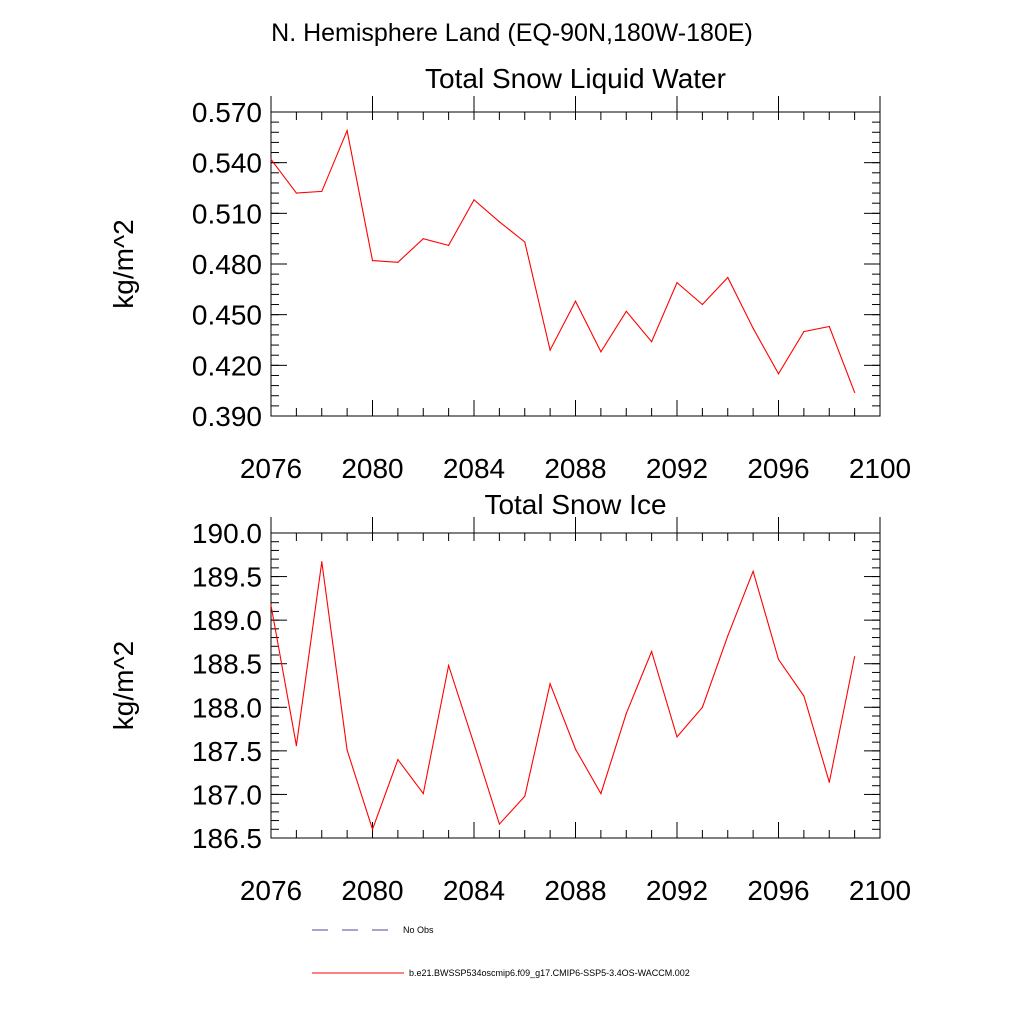  Describe the element at coordinates (512, 33) in the screenshot. I see `region-title: N. Hemisphere Land (EQ-90N,180W-180E)` at that location.